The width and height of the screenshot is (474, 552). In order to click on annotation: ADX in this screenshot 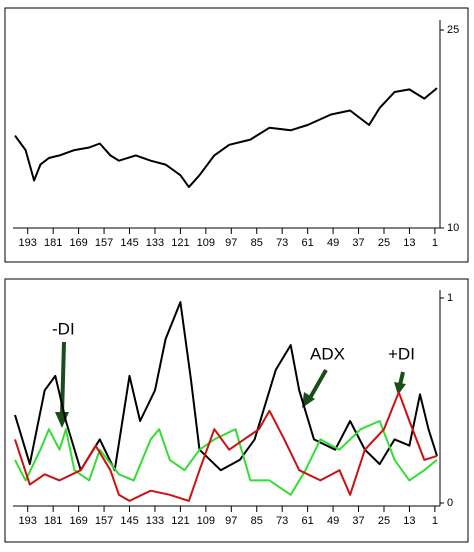, I will do `click(327, 353)`.